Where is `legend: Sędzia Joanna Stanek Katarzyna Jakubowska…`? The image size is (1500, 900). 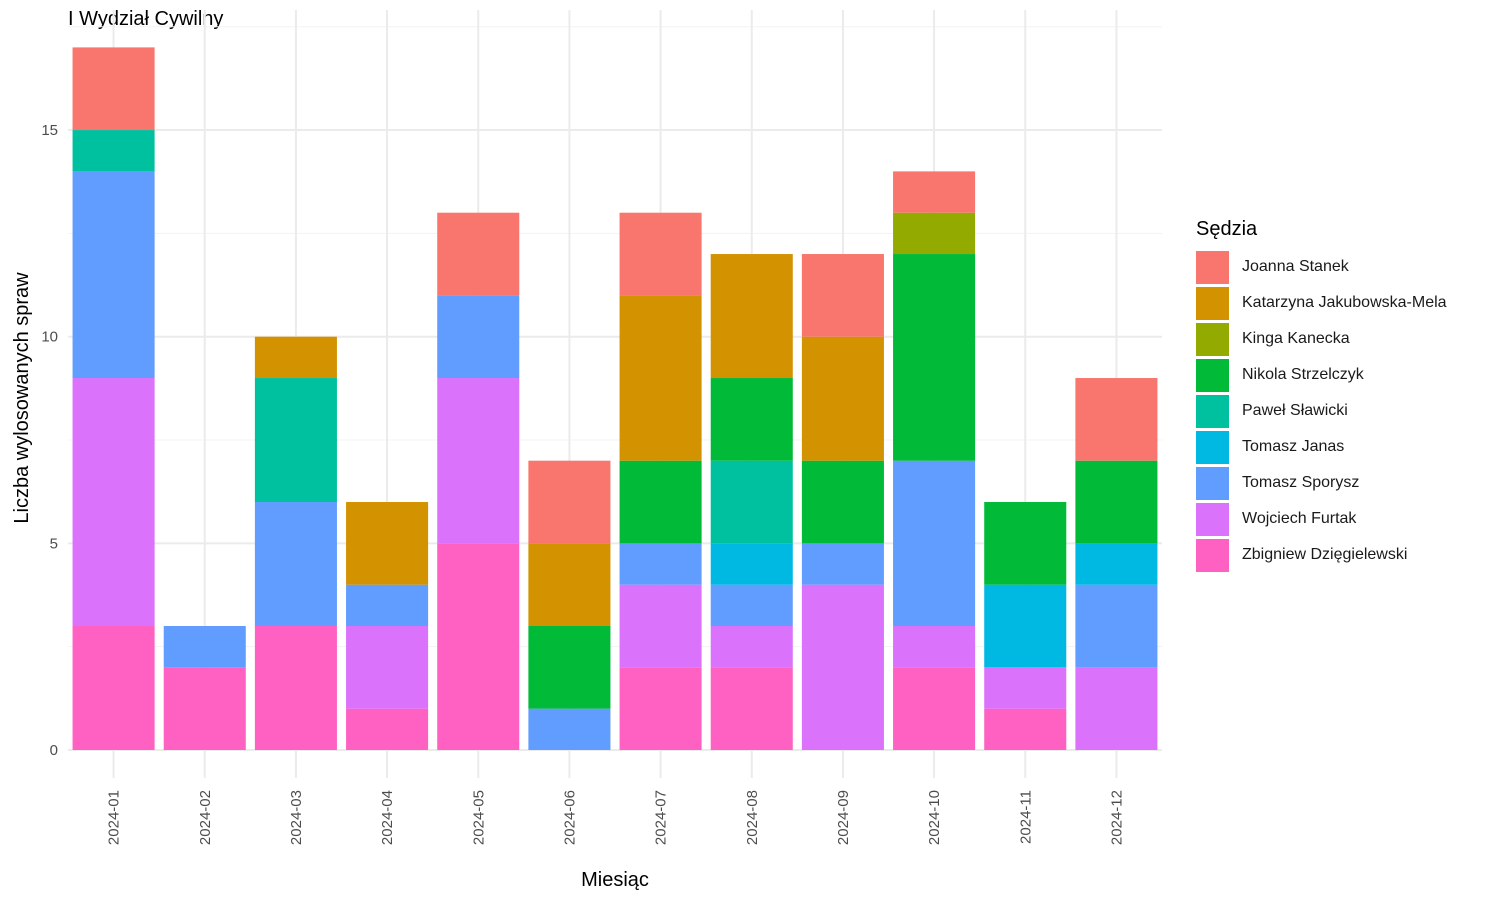
legend: Sędzia Joanna Stanek Katarzyna Jakubowska… is located at coordinates (1321, 395).